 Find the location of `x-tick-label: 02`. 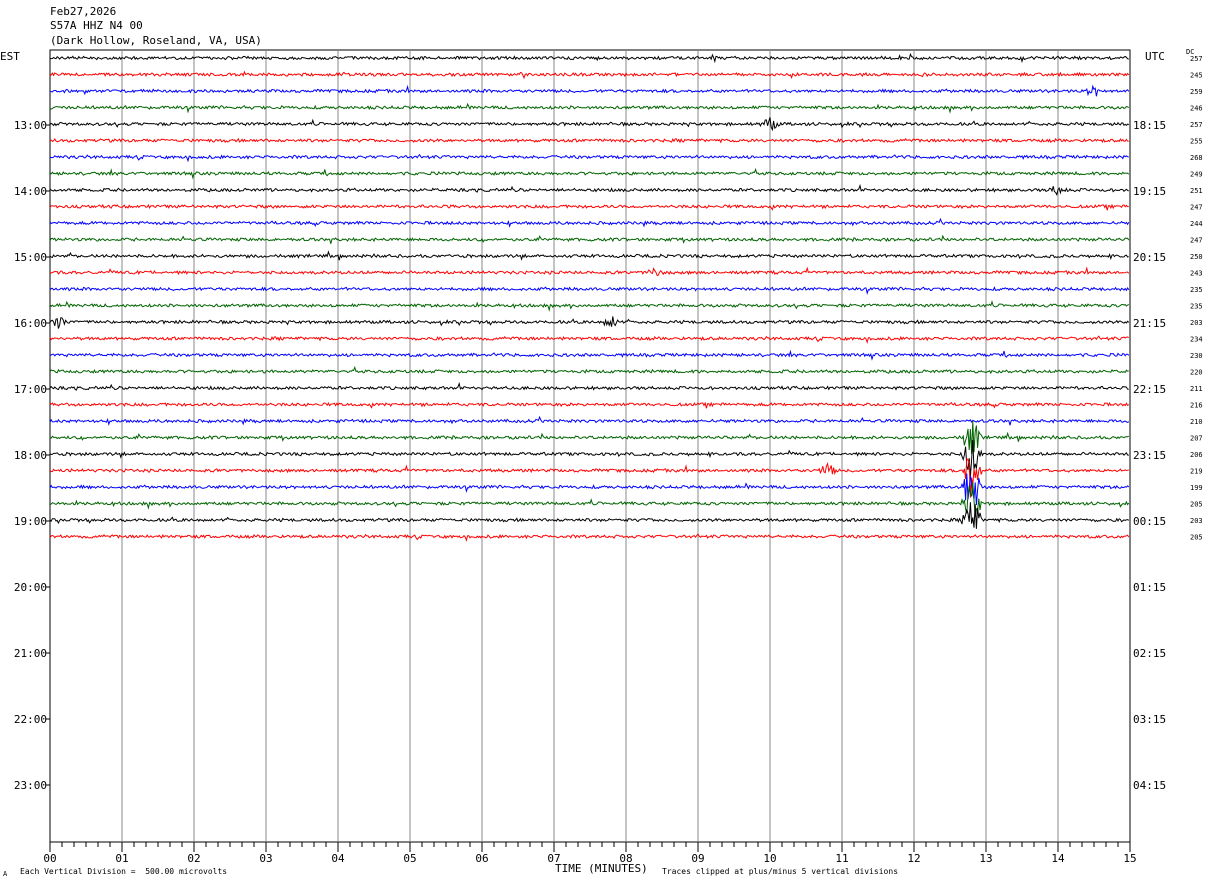

x-tick-label: 02 is located at coordinates (193, 858).